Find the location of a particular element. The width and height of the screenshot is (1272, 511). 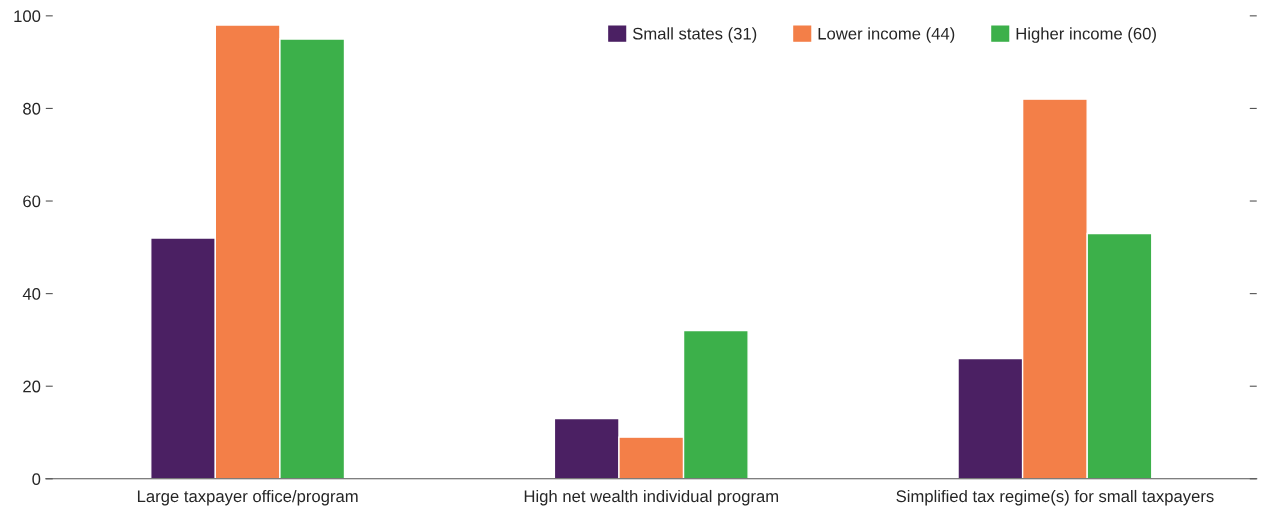

y-tick-label: 20 is located at coordinates (32, 386).